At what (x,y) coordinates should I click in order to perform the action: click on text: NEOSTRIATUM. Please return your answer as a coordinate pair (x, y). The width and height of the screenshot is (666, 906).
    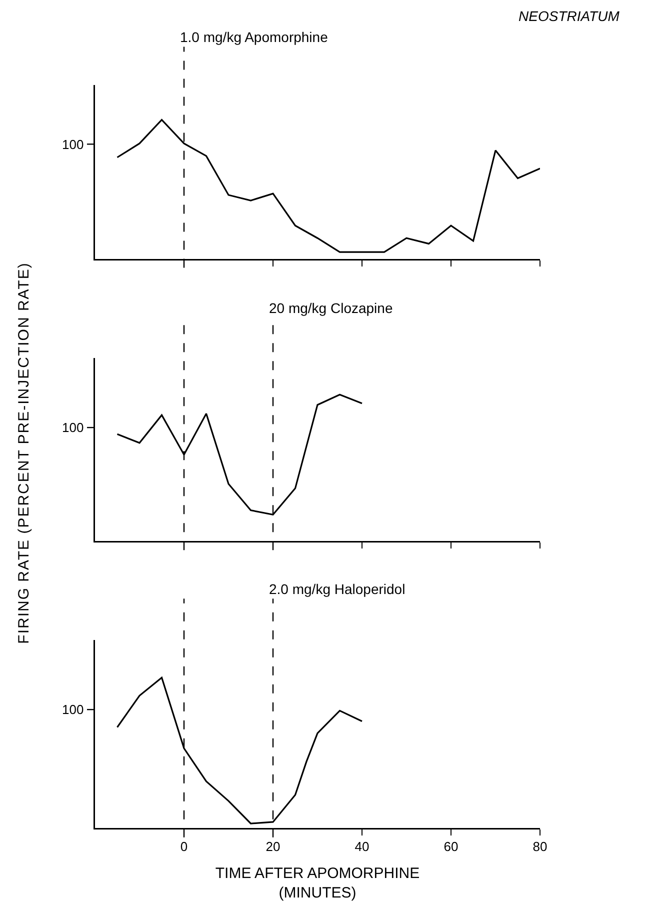
    Looking at the image, I should click on (569, 16).